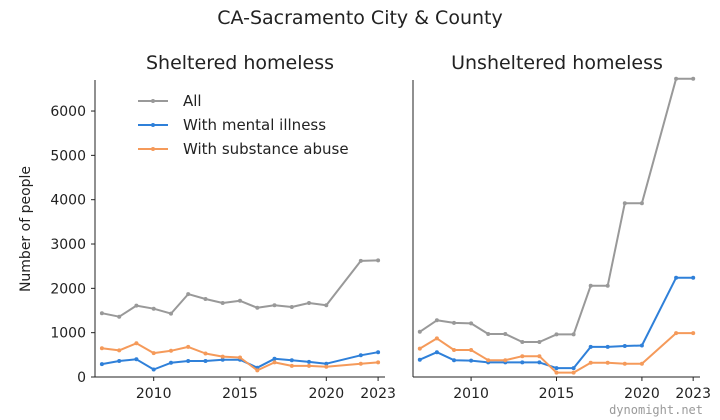  I want to click on figure-title: CA-Sacramento City & County, so click(359, 18).